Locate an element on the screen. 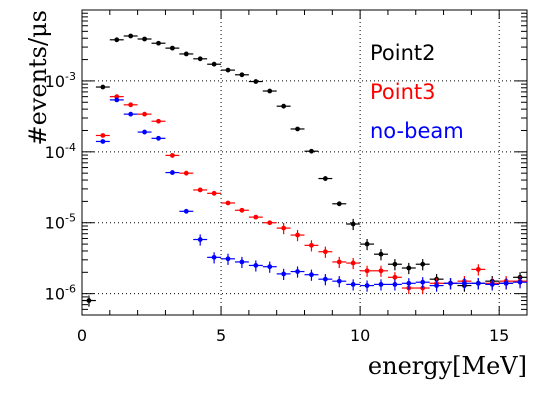 The width and height of the screenshot is (545, 404). y-tick-label: 10⁻⁴ is located at coordinates (60, 151).